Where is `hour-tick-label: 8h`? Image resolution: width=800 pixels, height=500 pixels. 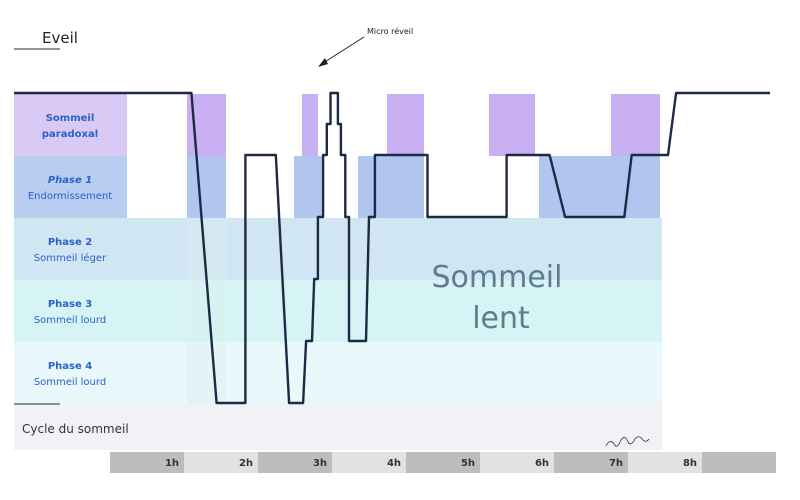 hour-tick-label: 8h is located at coordinates (690, 463).